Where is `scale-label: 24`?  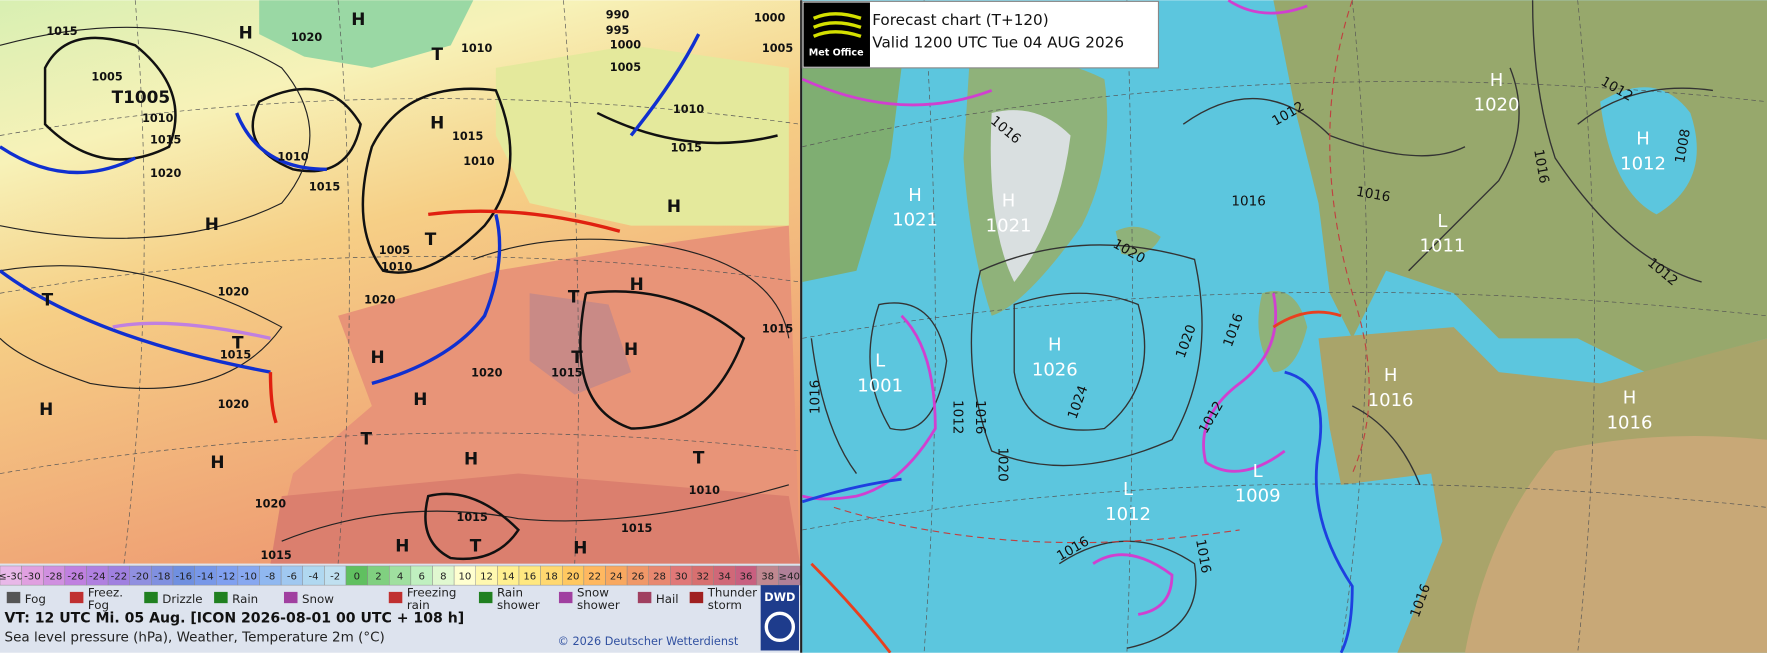 scale-label: 24 is located at coordinates (616, 576).